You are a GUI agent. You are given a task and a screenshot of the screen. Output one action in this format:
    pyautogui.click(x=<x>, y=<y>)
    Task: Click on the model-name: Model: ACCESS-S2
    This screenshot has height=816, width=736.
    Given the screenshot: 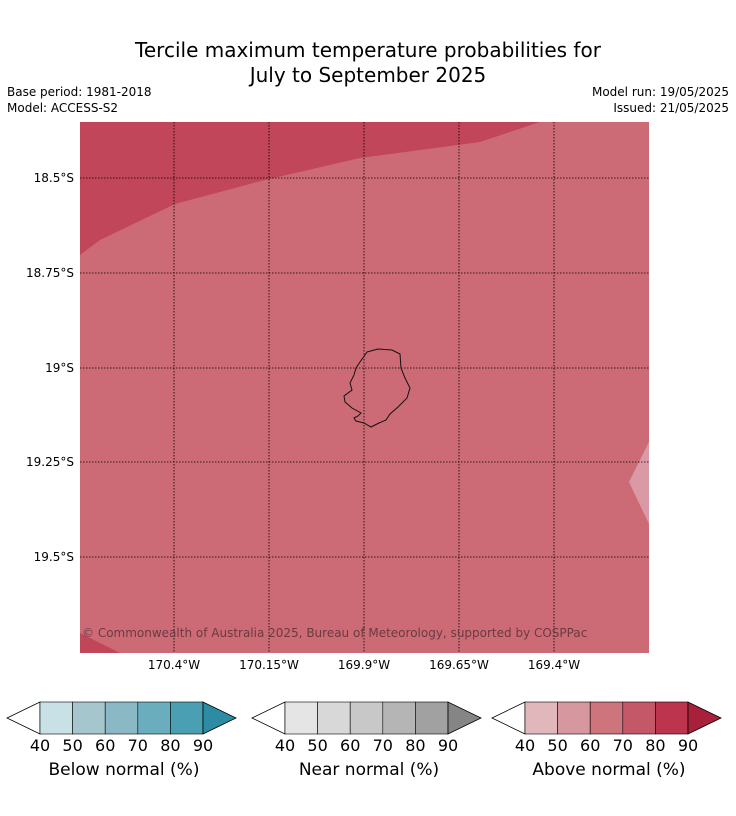 What is the action you would take?
    pyautogui.click(x=63, y=108)
    